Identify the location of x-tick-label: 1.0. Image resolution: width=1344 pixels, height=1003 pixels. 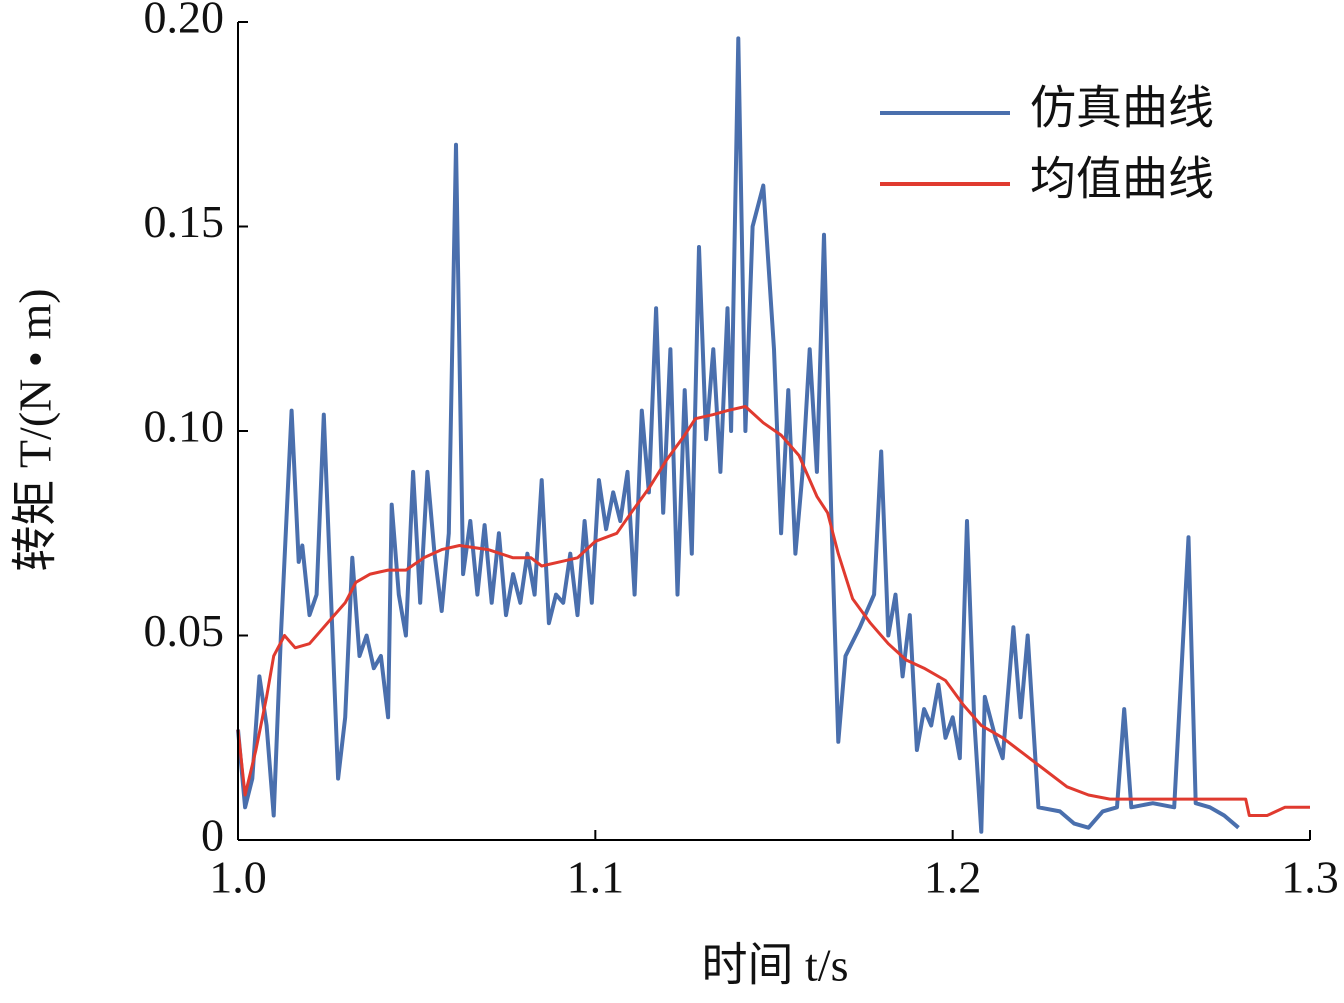
(238, 877).